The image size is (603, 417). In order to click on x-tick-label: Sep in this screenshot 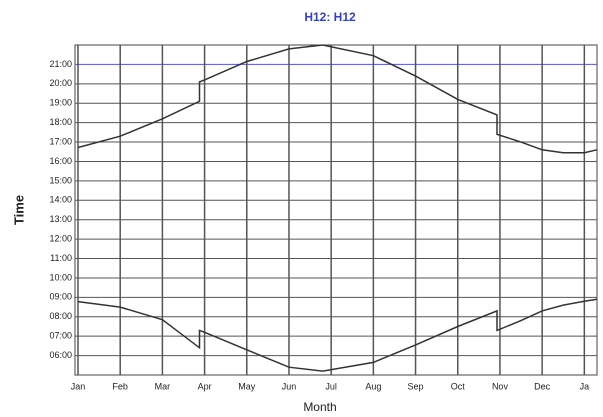, I will do `click(416, 386)`.